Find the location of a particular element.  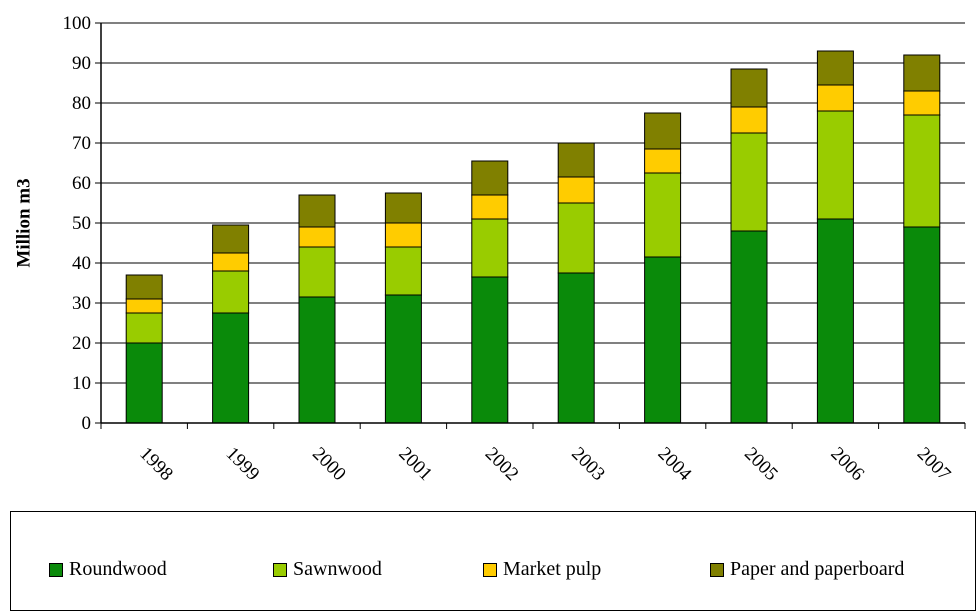

y-tick-label: 80 is located at coordinates (81, 103).